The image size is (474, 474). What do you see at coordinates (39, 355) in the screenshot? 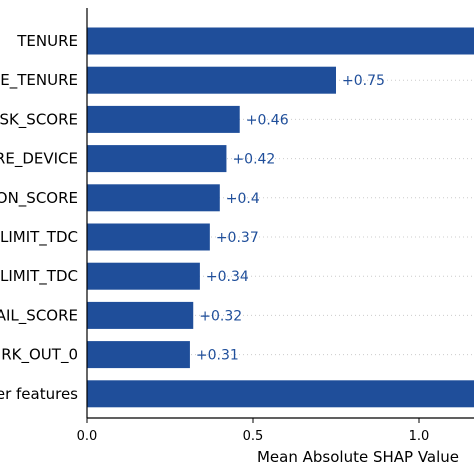
I see `category-label: RK_OUT_0` at bounding box center [39, 355].